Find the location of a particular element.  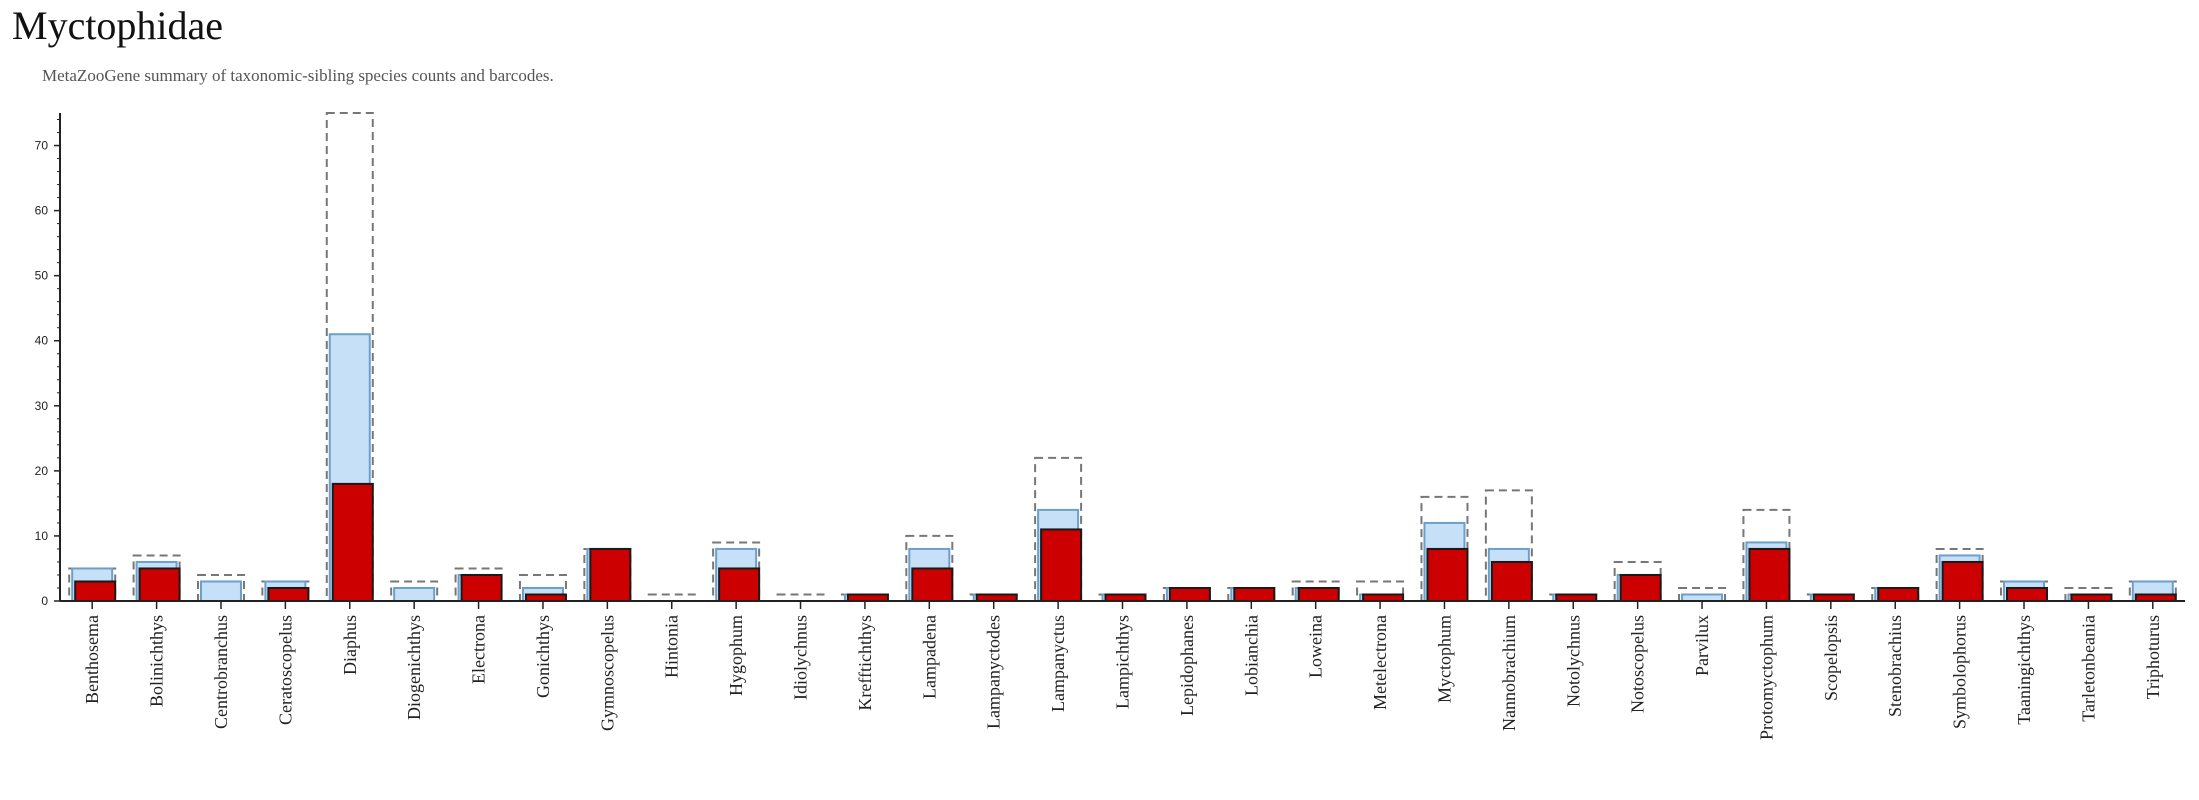

x-tick-label: Loweina is located at coordinates (1316, 646).